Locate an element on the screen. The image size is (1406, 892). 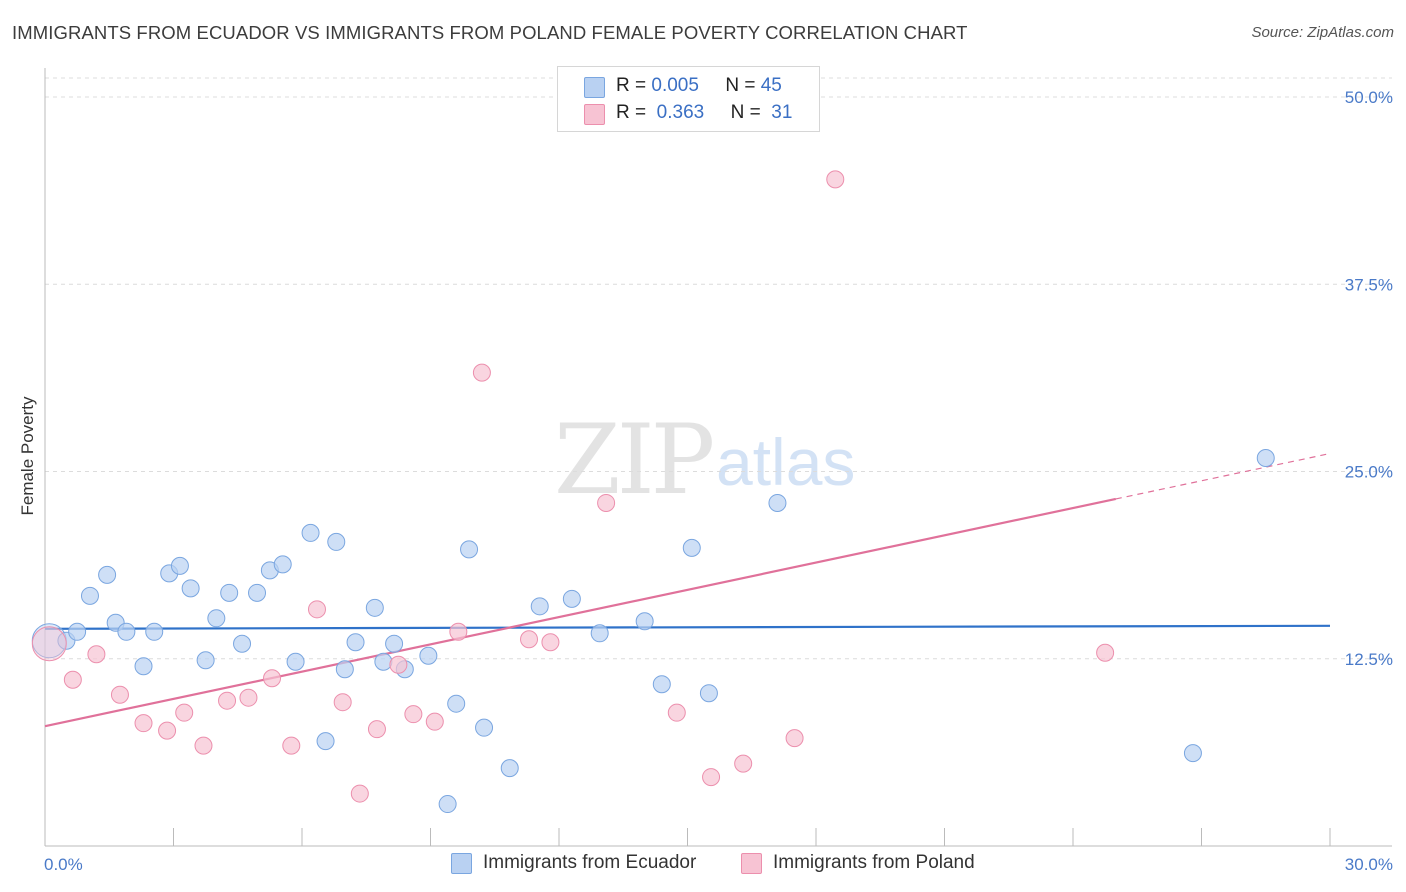
legend-stats-poland: R = 0.363 N = 31 is located at coordinates (704, 113).